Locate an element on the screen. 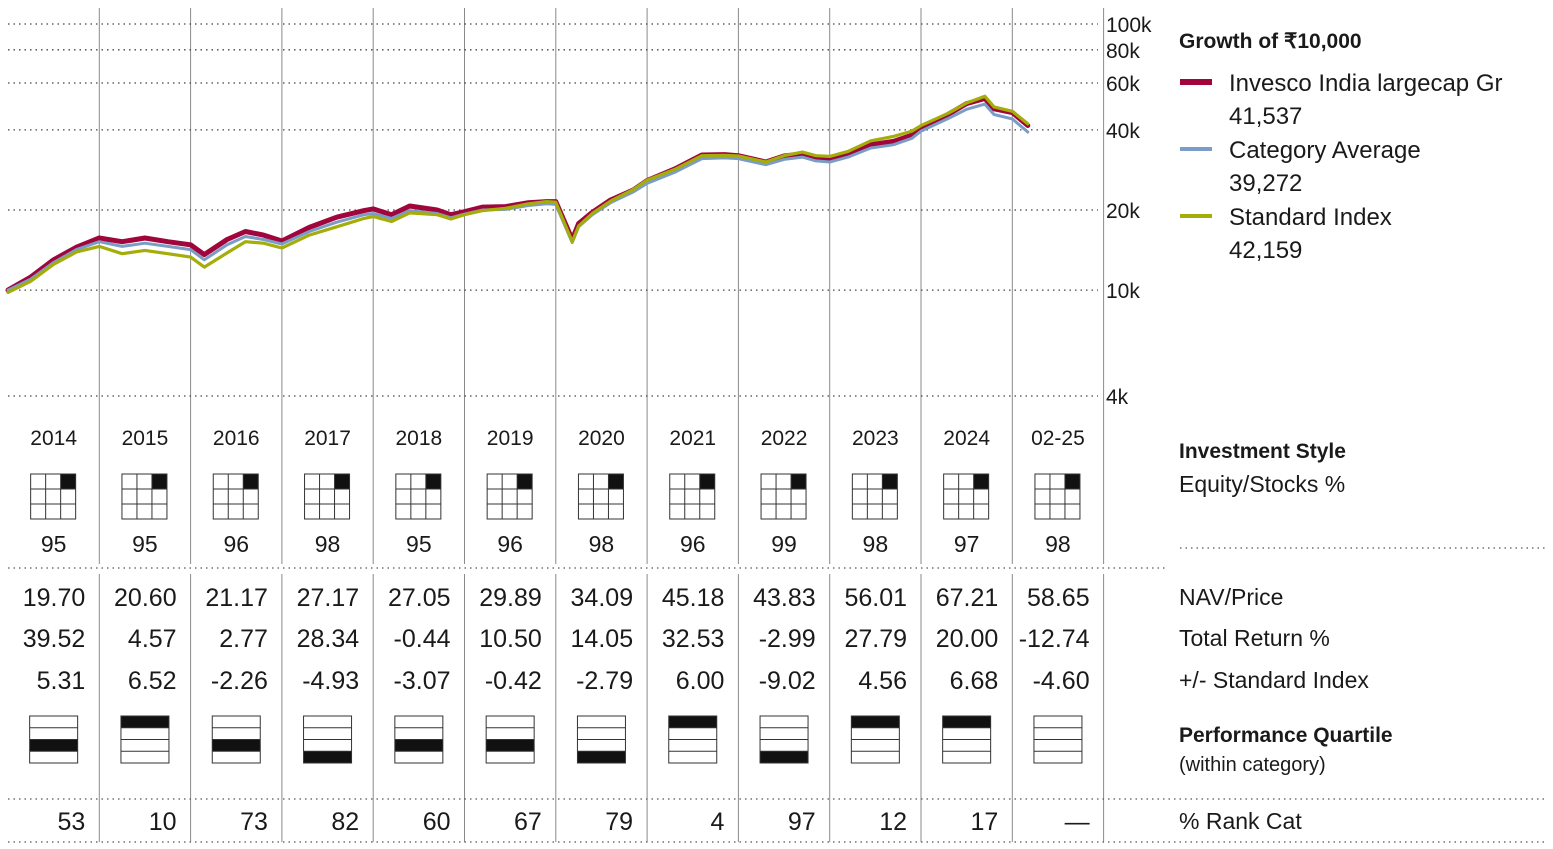 The height and width of the screenshot is (849, 1553). y-axis-labels: 100k 80k 60k 40k 20k 10k 4k is located at coordinates (1129, 211).